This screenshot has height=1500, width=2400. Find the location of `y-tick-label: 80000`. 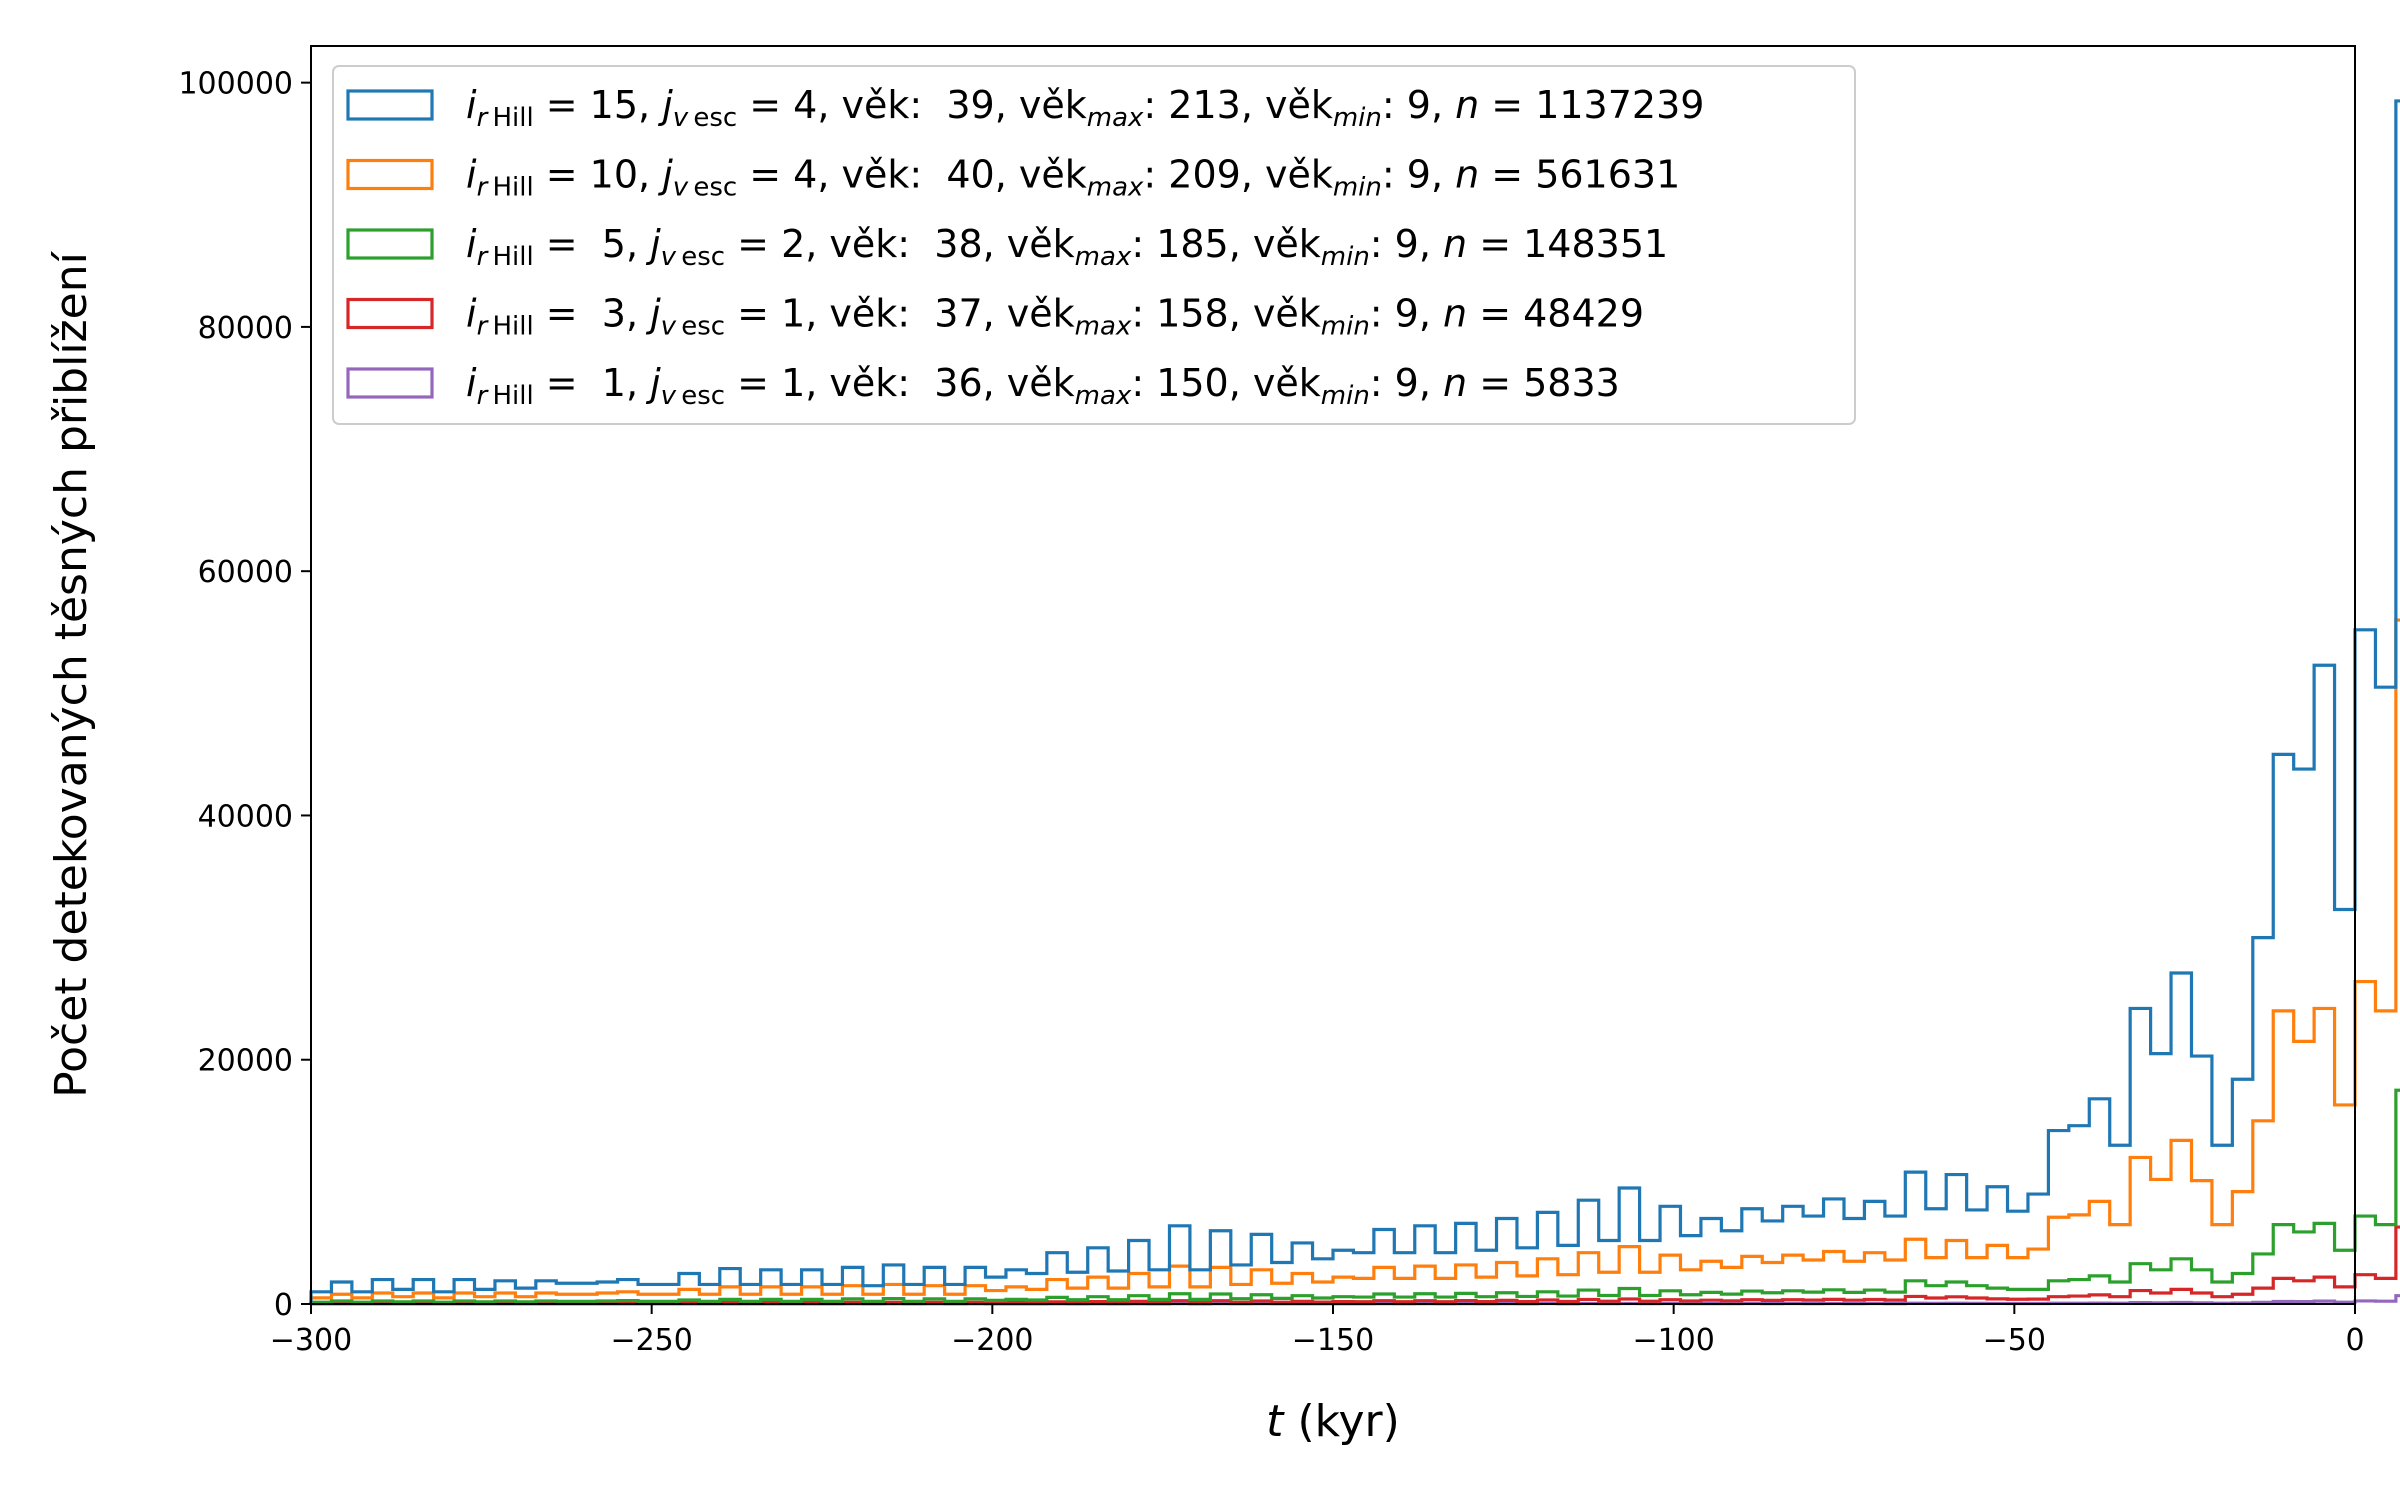

y-tick-label: 80000 is located at coordinates (245, 328).